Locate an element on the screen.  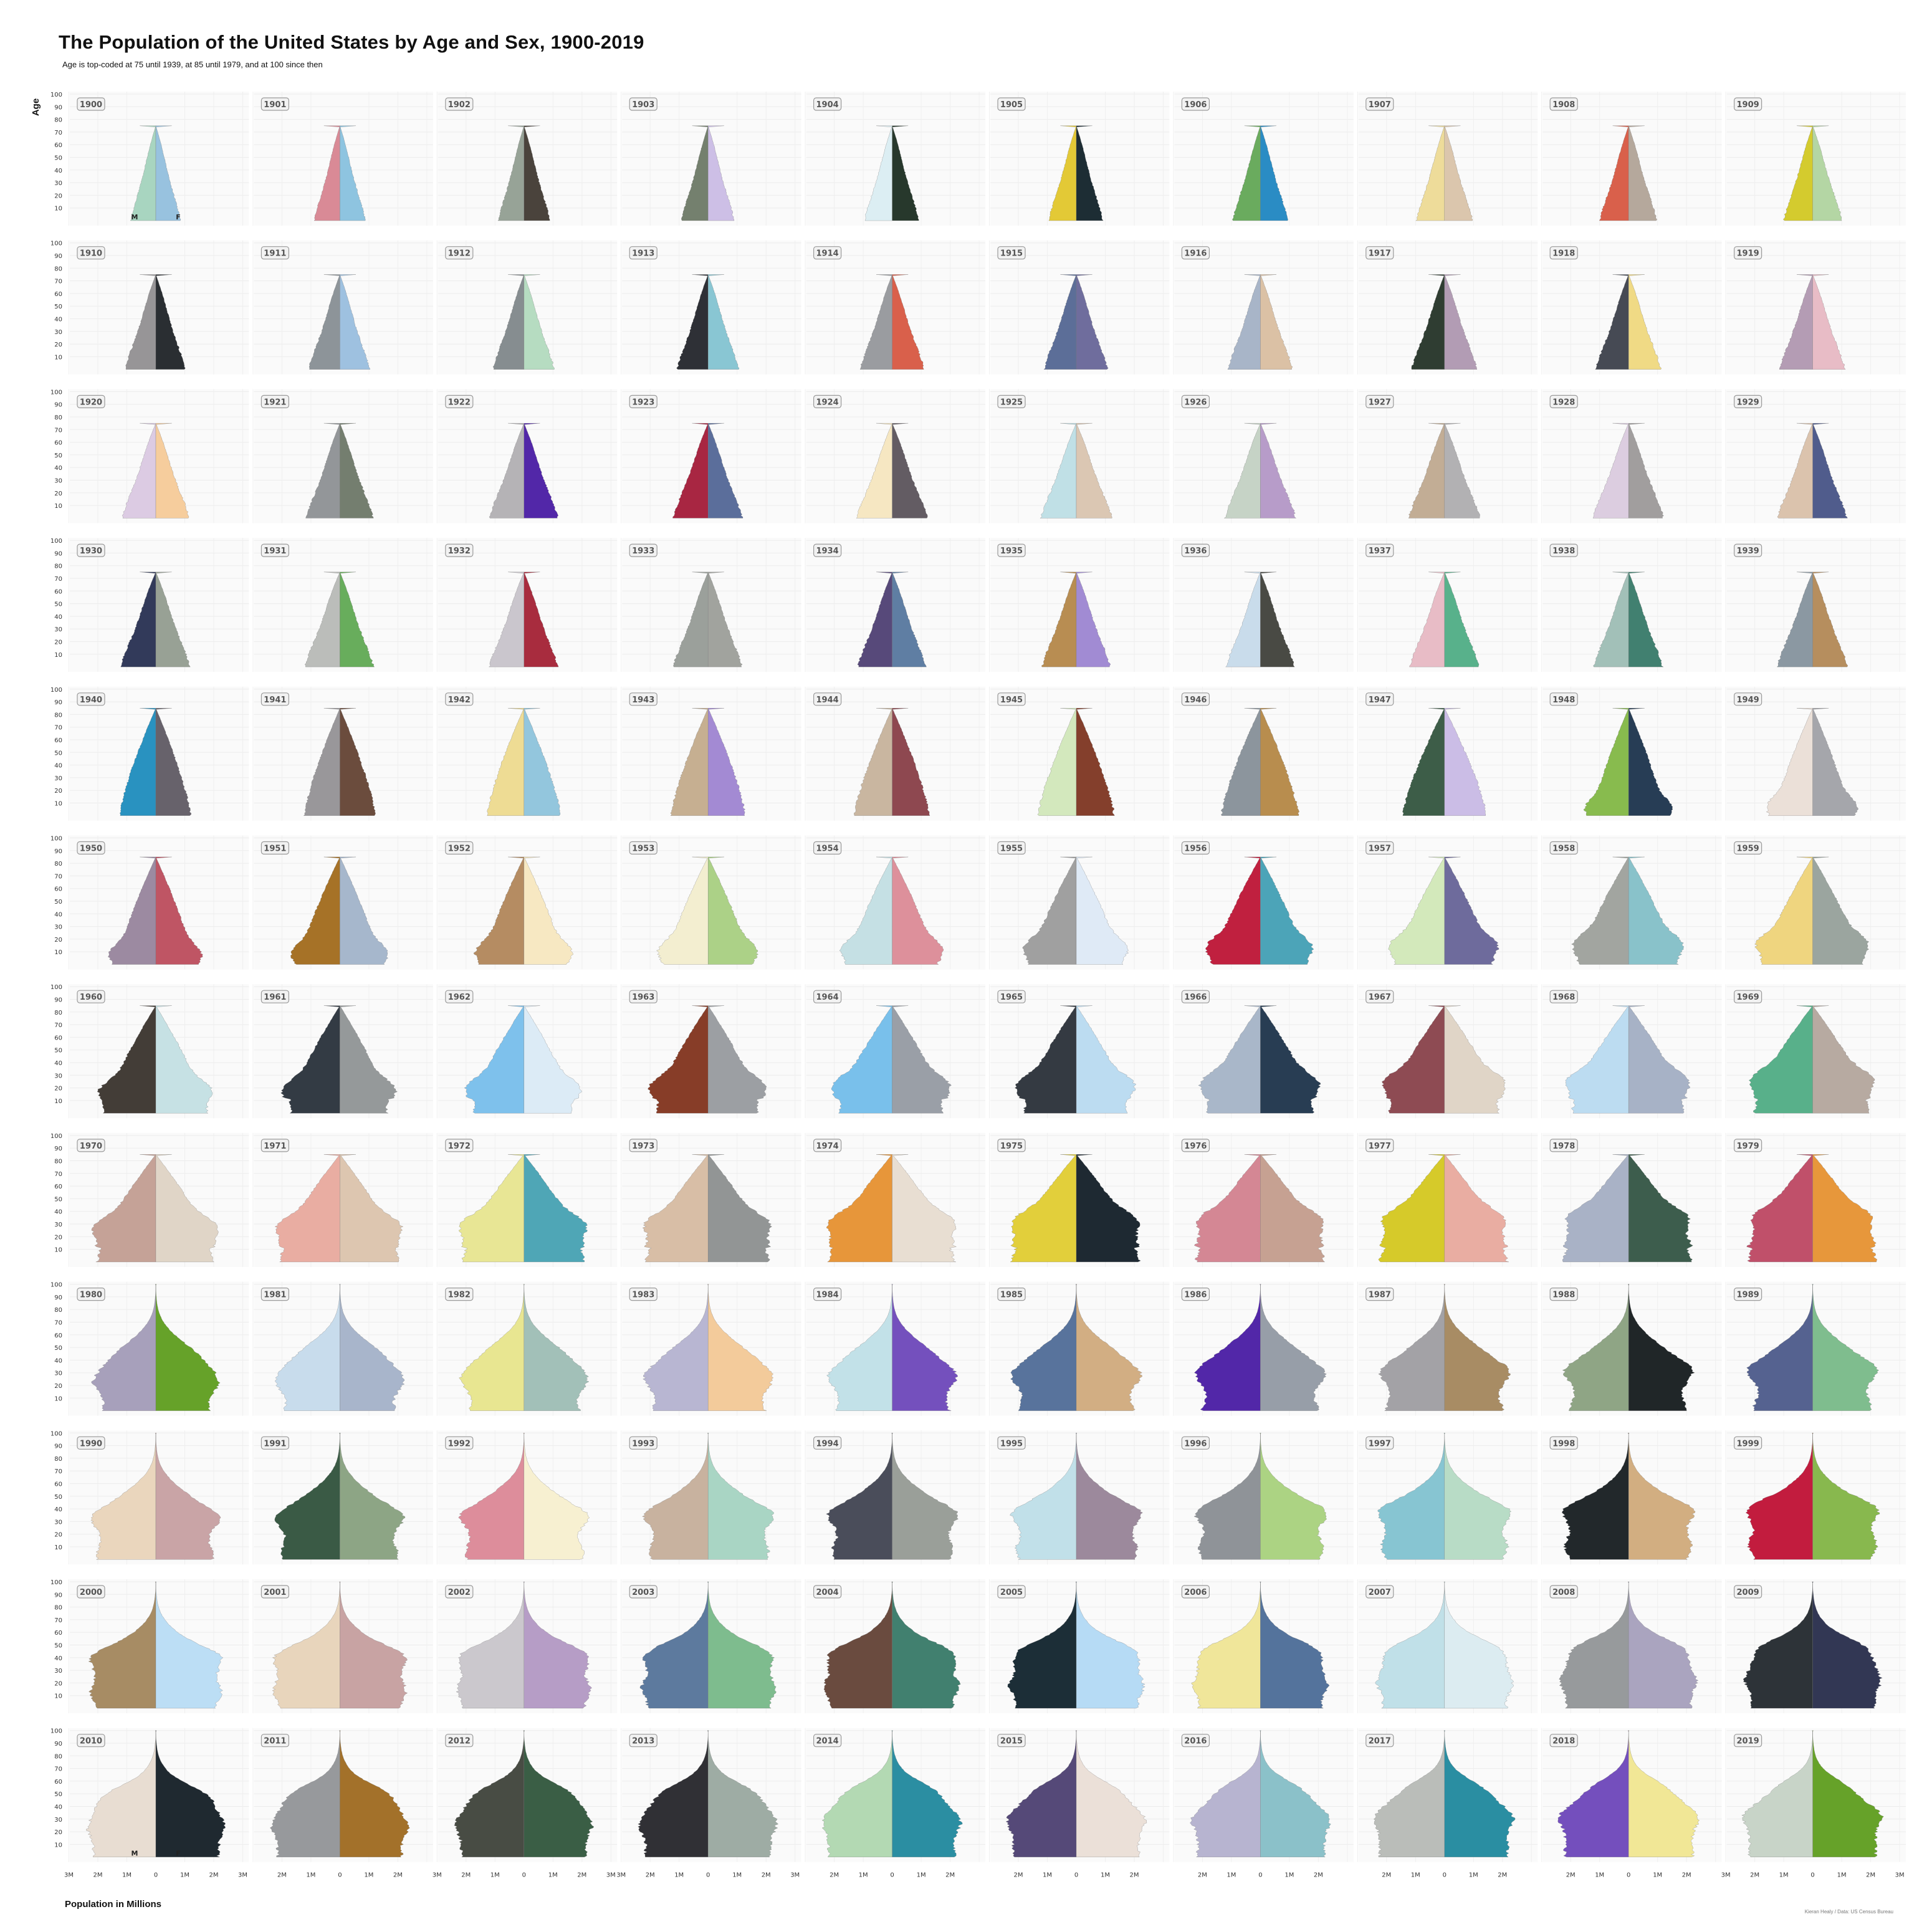
year-label: 2009 is located at coordinates (1748, 1592).